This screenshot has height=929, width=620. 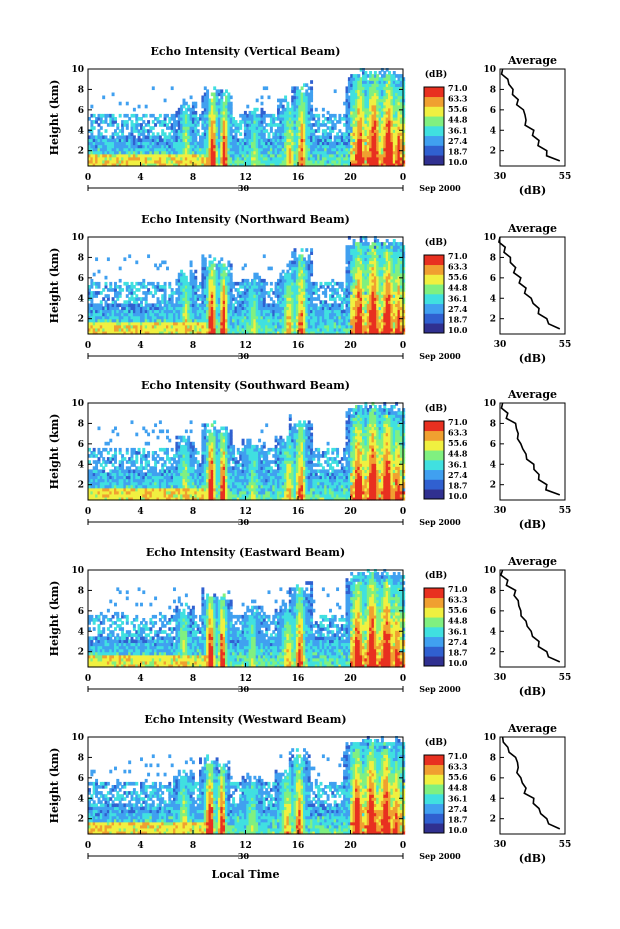 What do you see at coordinates (489, 70) in the screenshot?
I see `average-y-tick-label: 10` at bounding box center [489, 70].